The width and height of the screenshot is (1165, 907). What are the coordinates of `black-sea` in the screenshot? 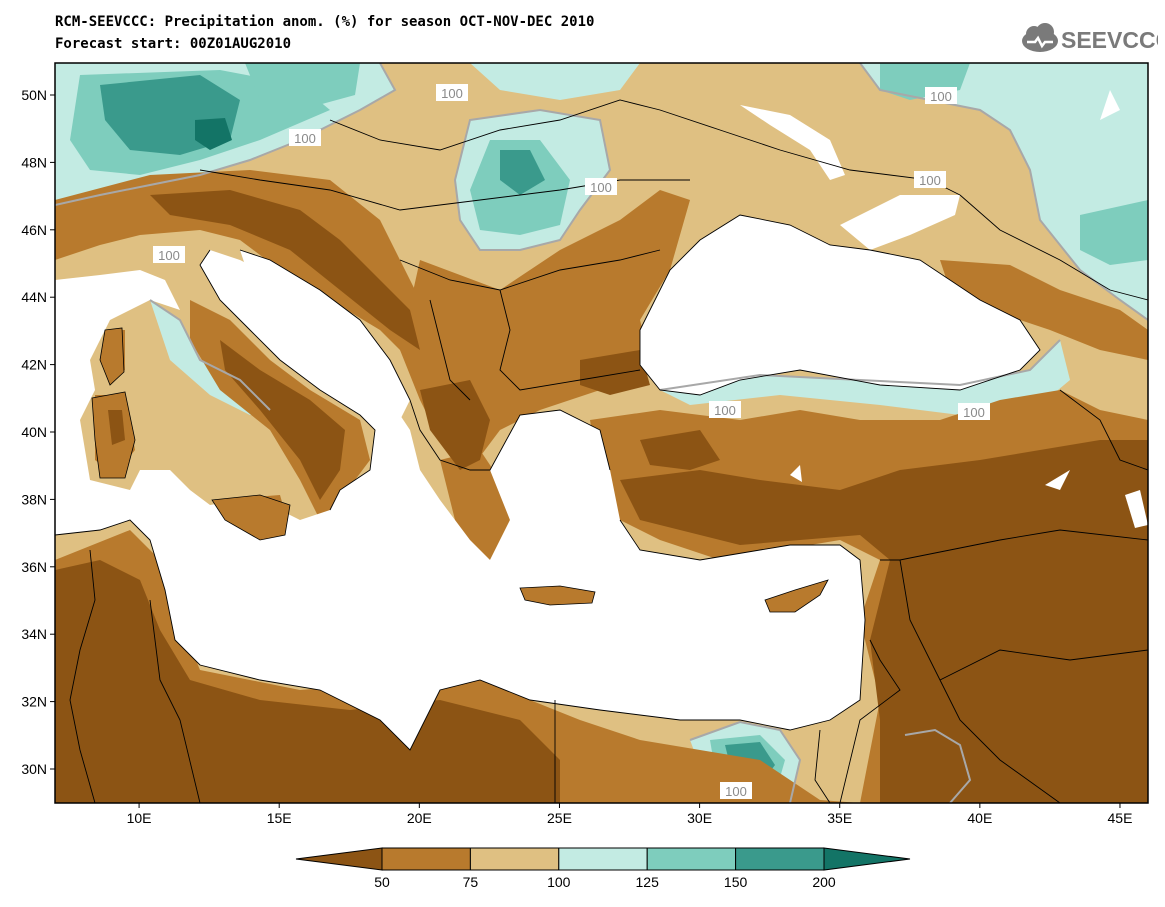 It's located at (840, 305).